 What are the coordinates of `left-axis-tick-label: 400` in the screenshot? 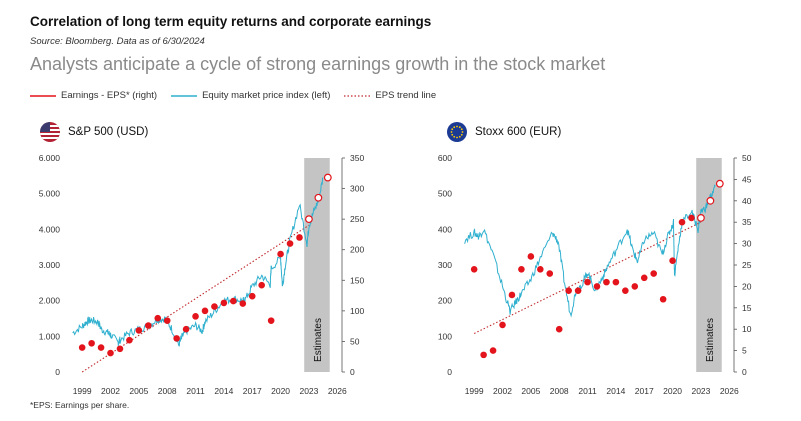 It's located at (445, 229).